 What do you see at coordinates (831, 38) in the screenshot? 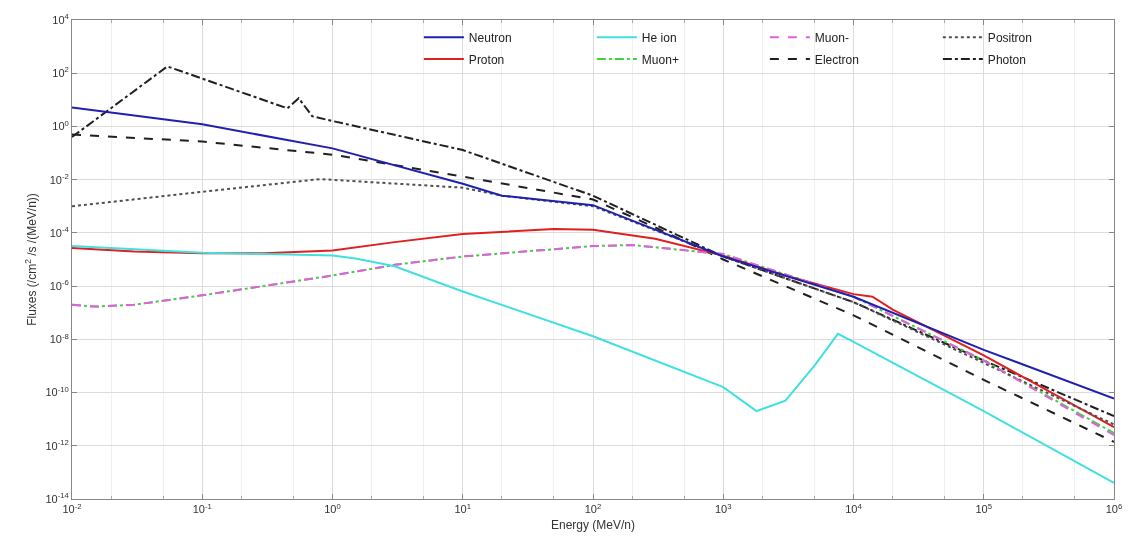
I see `legend-label: Muon-` at bounding box center [831, 38].